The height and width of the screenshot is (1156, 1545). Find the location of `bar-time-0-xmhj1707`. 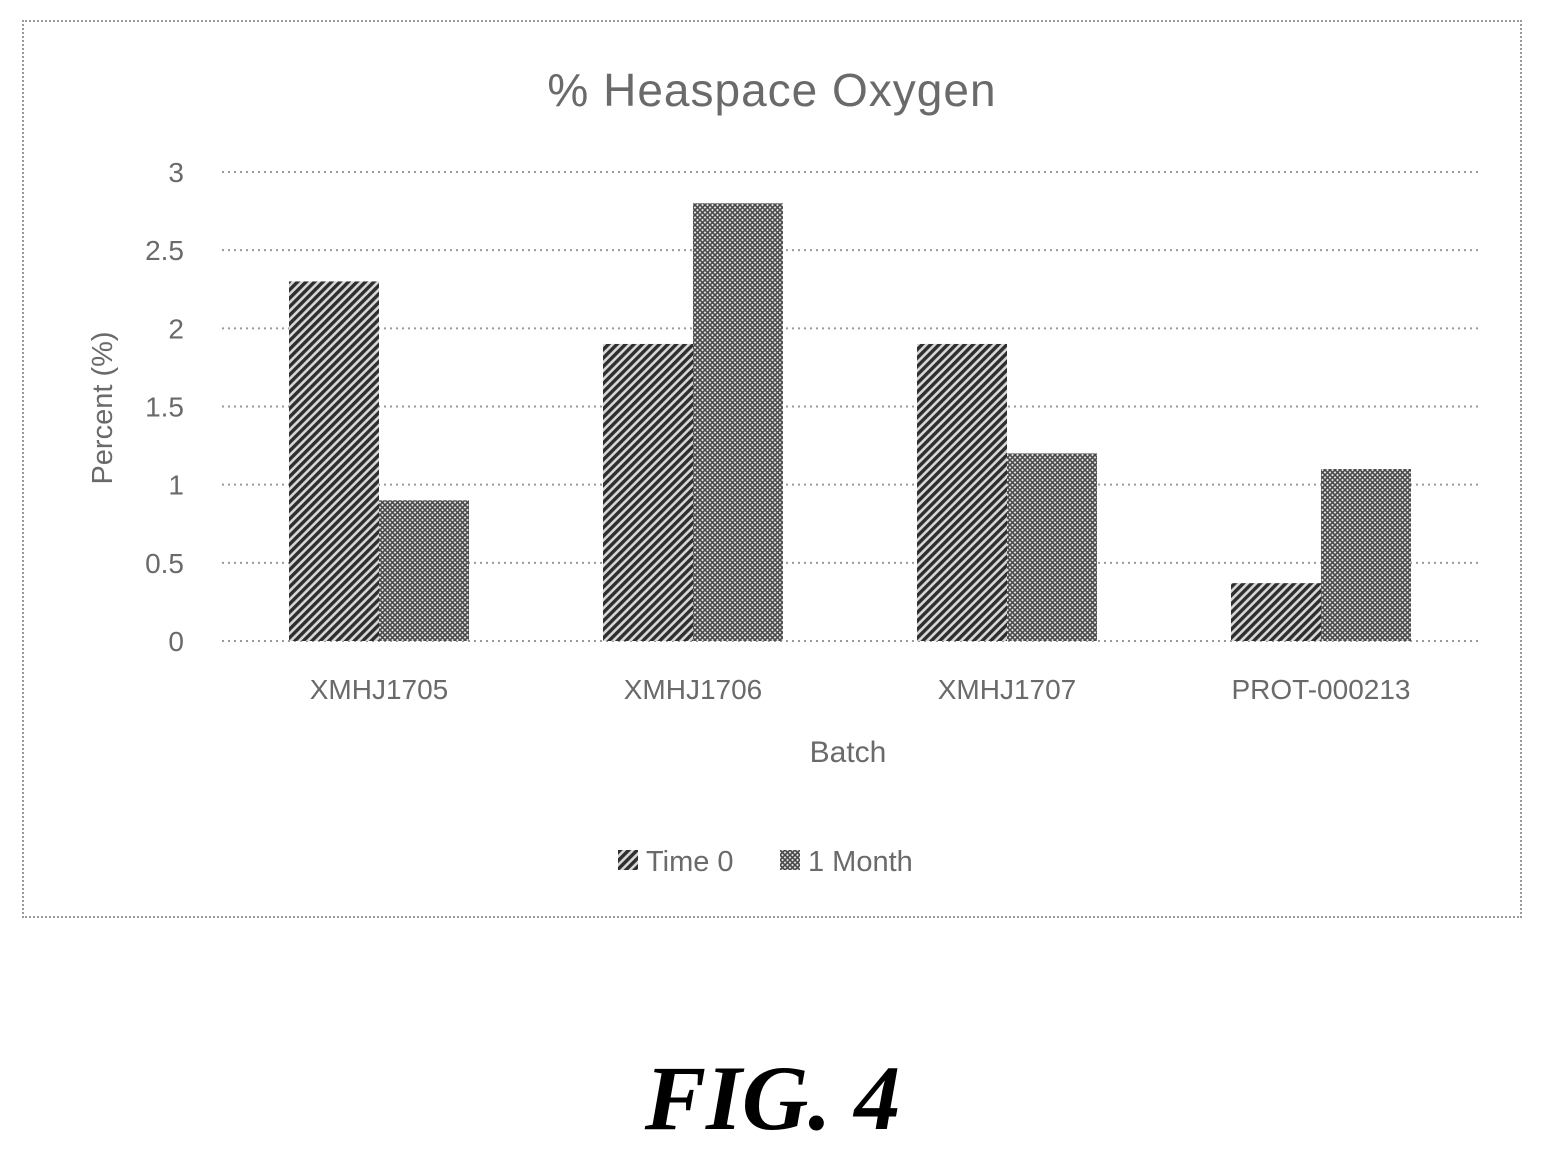

bar-time-0-xmhj1707 is located at coordinates (962, 492).